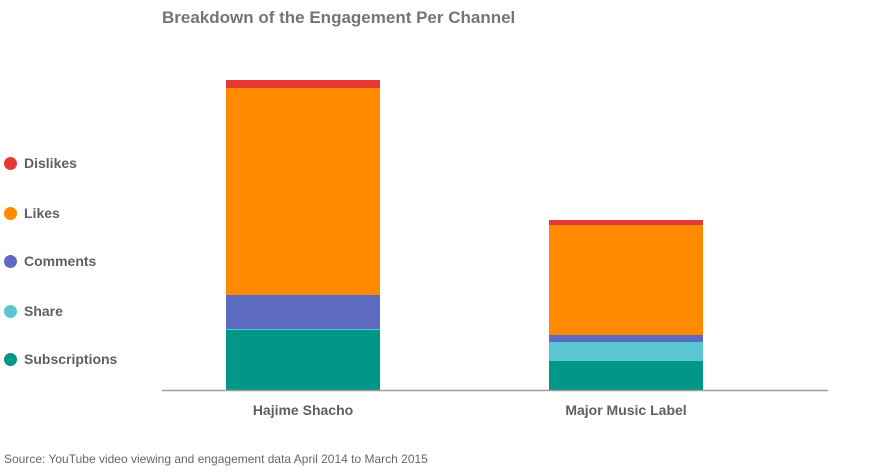 The width and height of the screenshot is (878, 473). I want to click on legend-label: Share, so click(43, 311).